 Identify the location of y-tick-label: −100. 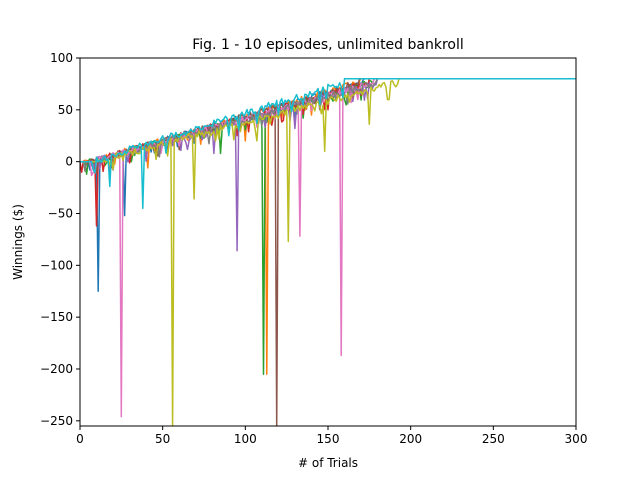
(56, 265).